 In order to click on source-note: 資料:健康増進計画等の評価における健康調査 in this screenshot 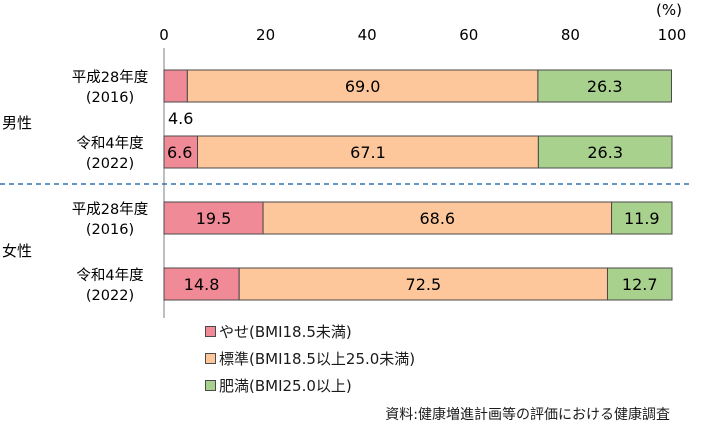, I will do `click(527, 415)`.